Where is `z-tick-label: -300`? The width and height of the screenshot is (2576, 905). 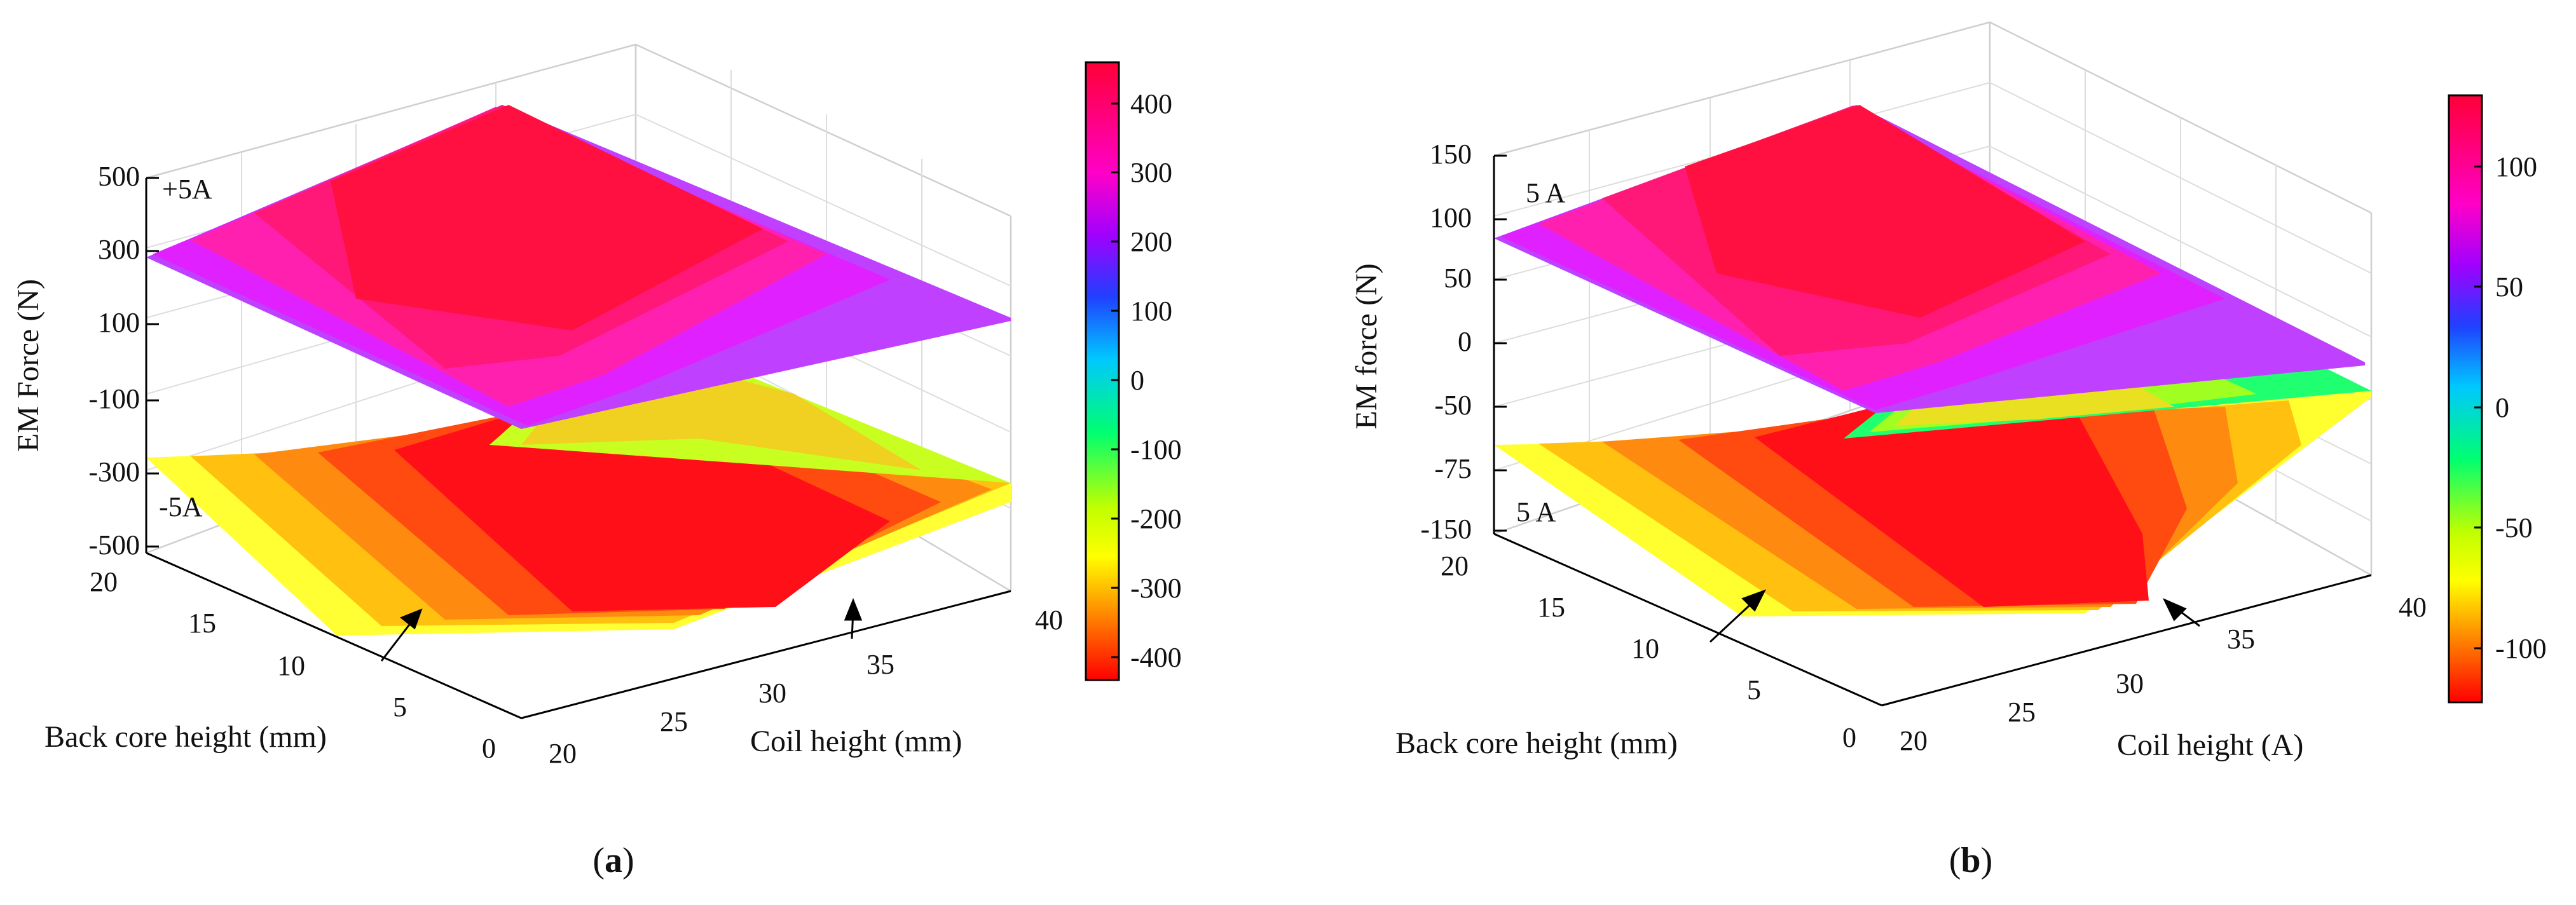
z-tick-label: -300 is located at coordinates (114, 471).